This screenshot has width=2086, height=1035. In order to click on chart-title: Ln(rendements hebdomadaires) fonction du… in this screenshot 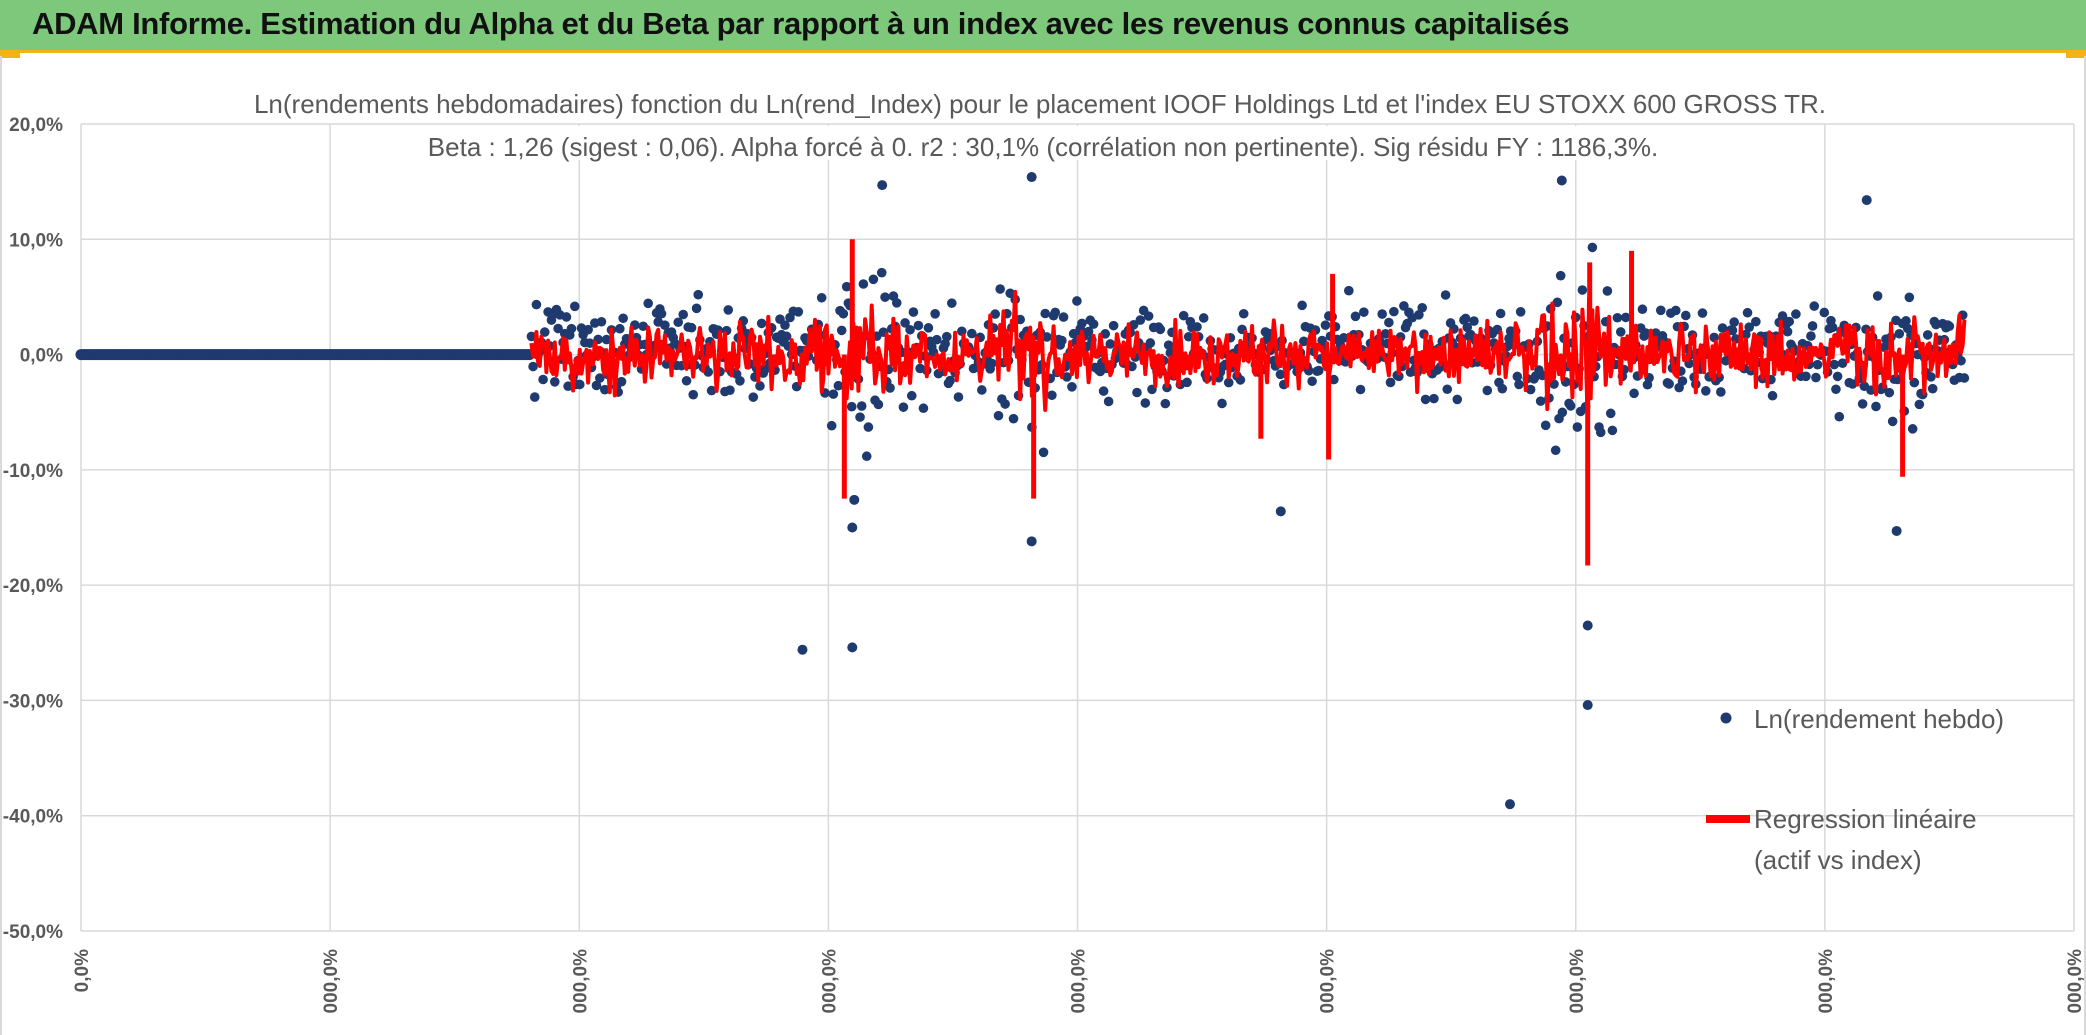, I will do `click(1040, 104)`.